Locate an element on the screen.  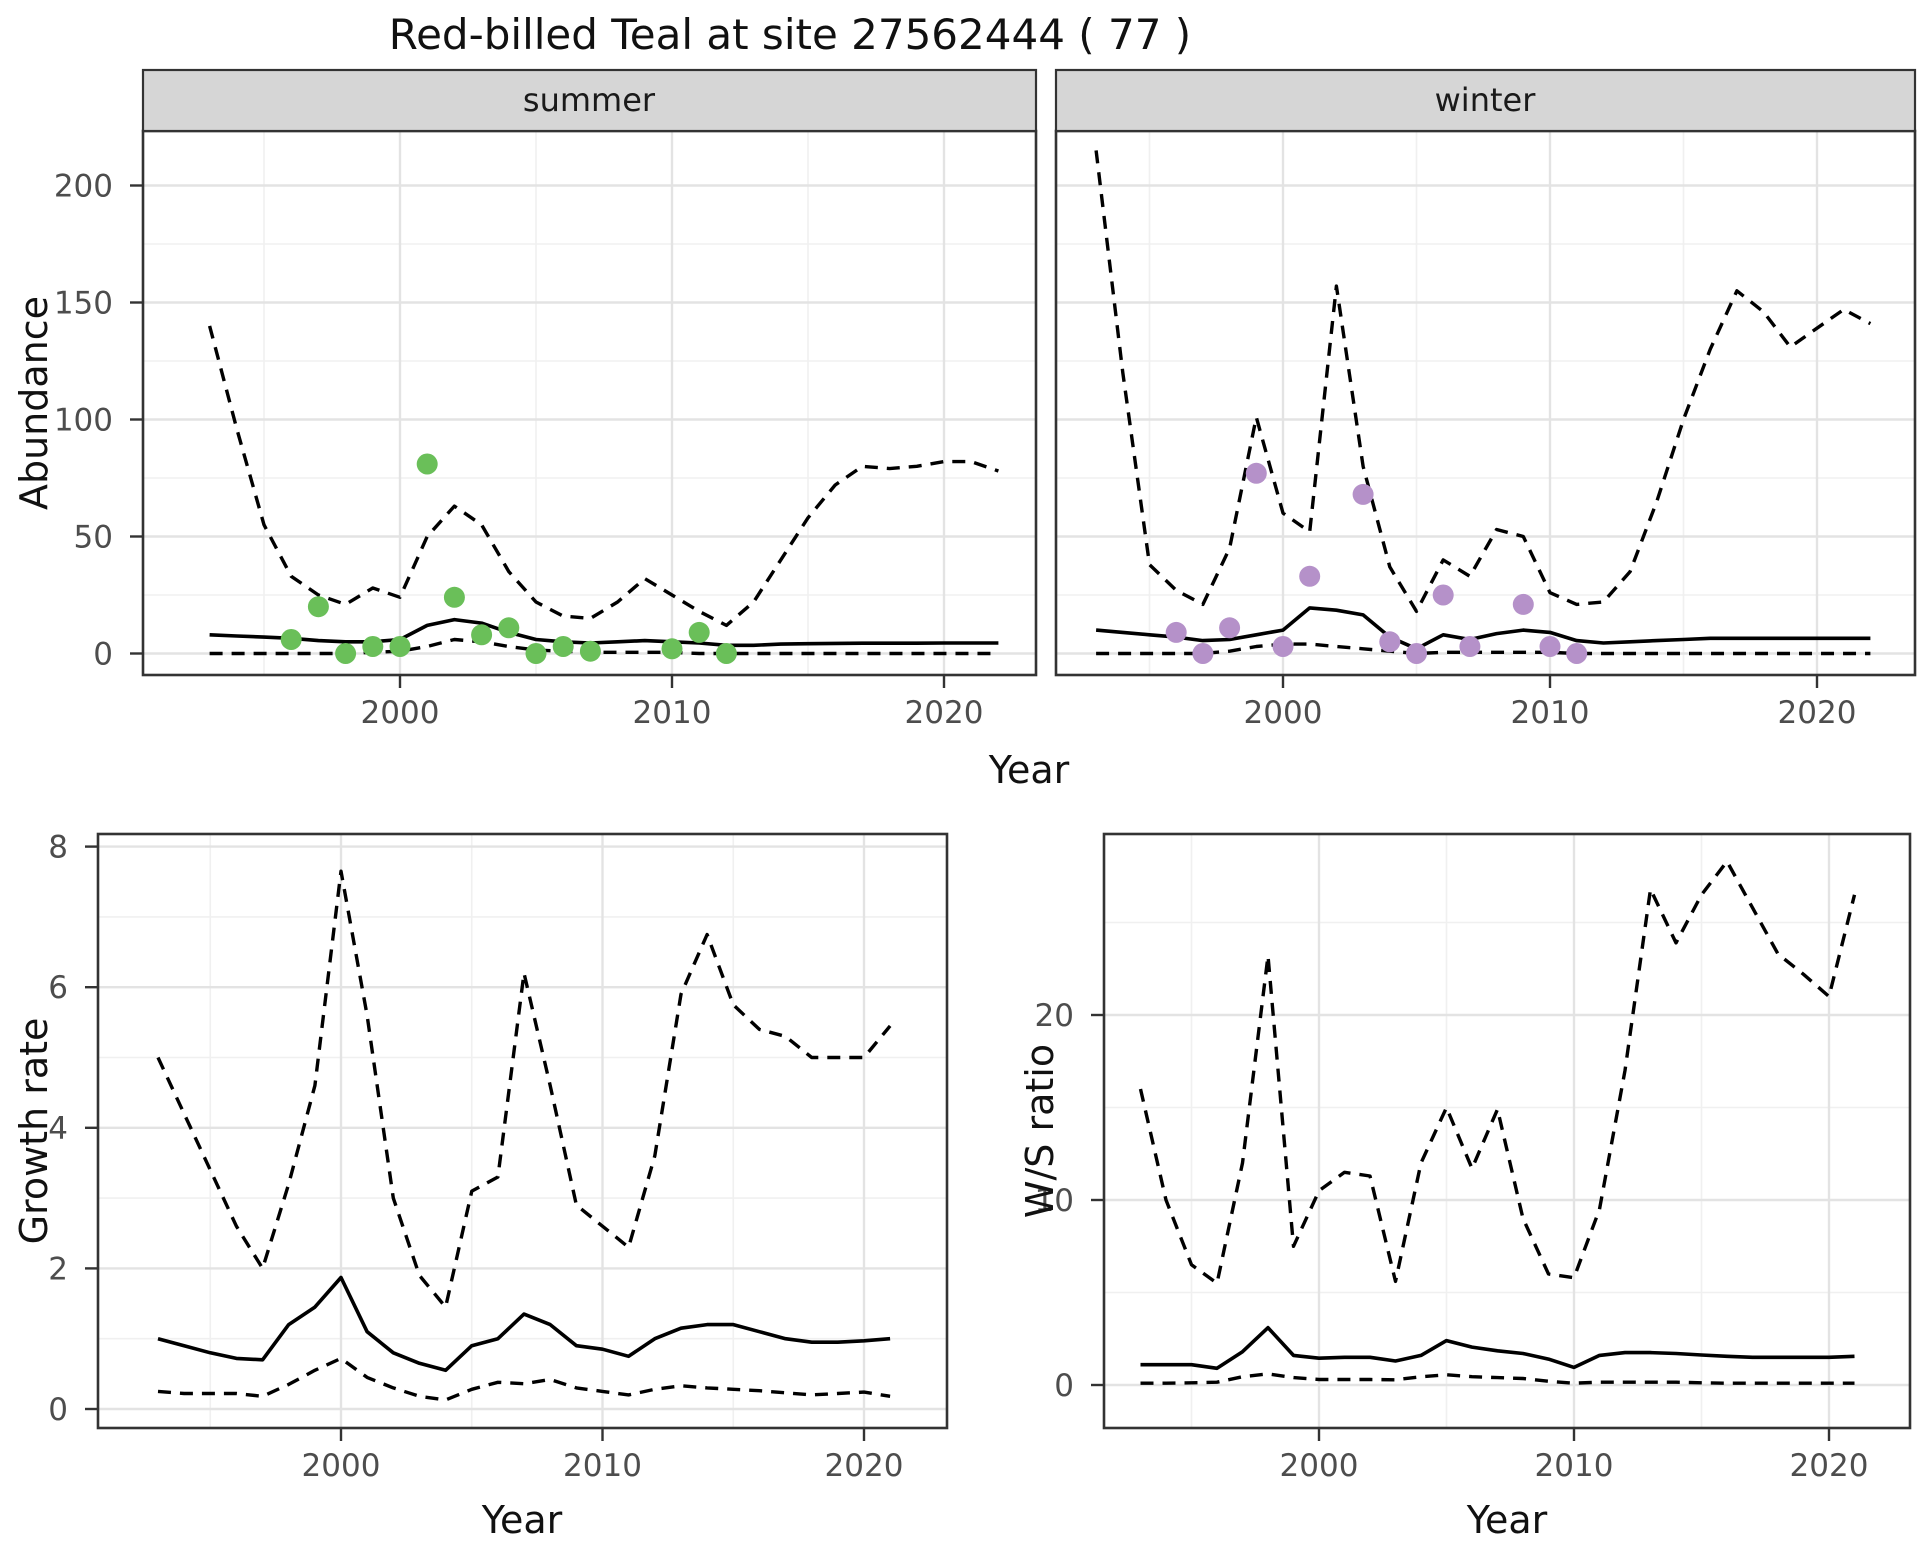
y-tick-label: 8 is located at coordinates (58, 848).